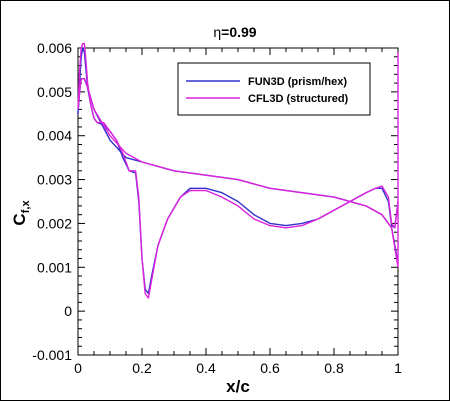  What do you see at coordinates (19, 219) in the screenshot?
I see `y-axis-label-main: C` at bounding box center [19, 219].